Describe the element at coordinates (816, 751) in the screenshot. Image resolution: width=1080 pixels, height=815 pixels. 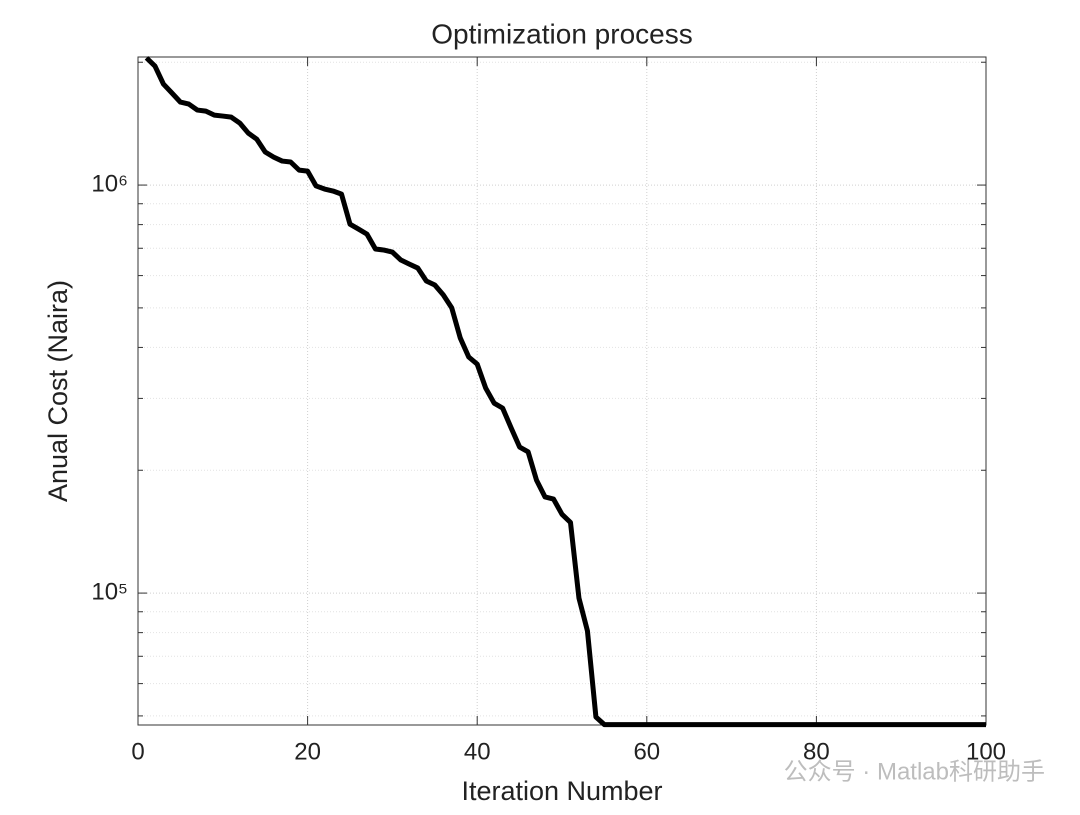
I see `x-tick-label: 80` at that location.